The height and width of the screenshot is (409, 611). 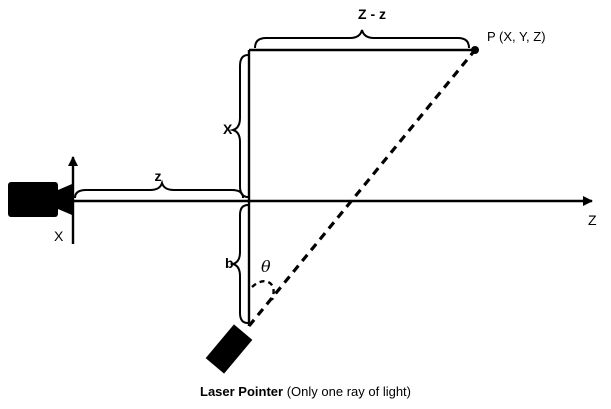 What do you see at coordinates (516, 36) in the screenshot?
I see `label-point-p: P (X, Y, Z)` at bounding box center [516, 36].